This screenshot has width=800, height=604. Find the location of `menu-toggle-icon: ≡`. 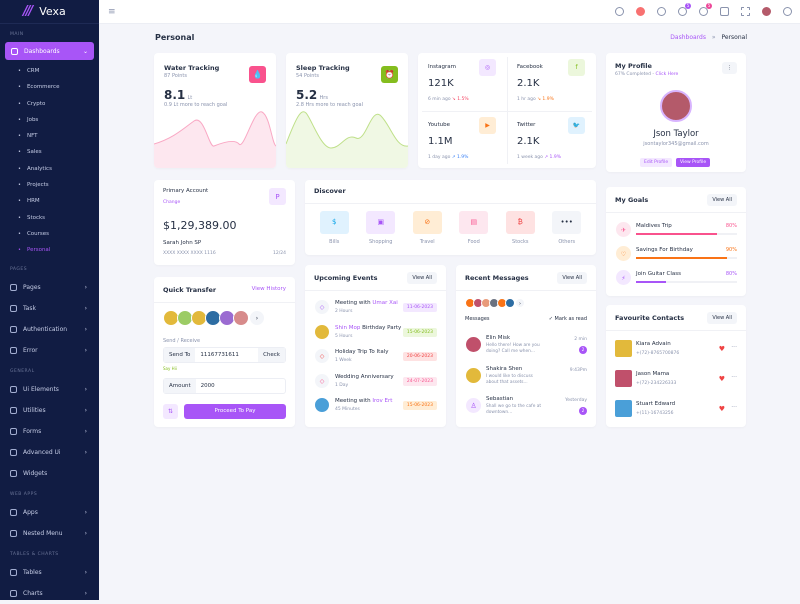

menu-toggle-icon: ≡ is located at coordinates (112, 12).